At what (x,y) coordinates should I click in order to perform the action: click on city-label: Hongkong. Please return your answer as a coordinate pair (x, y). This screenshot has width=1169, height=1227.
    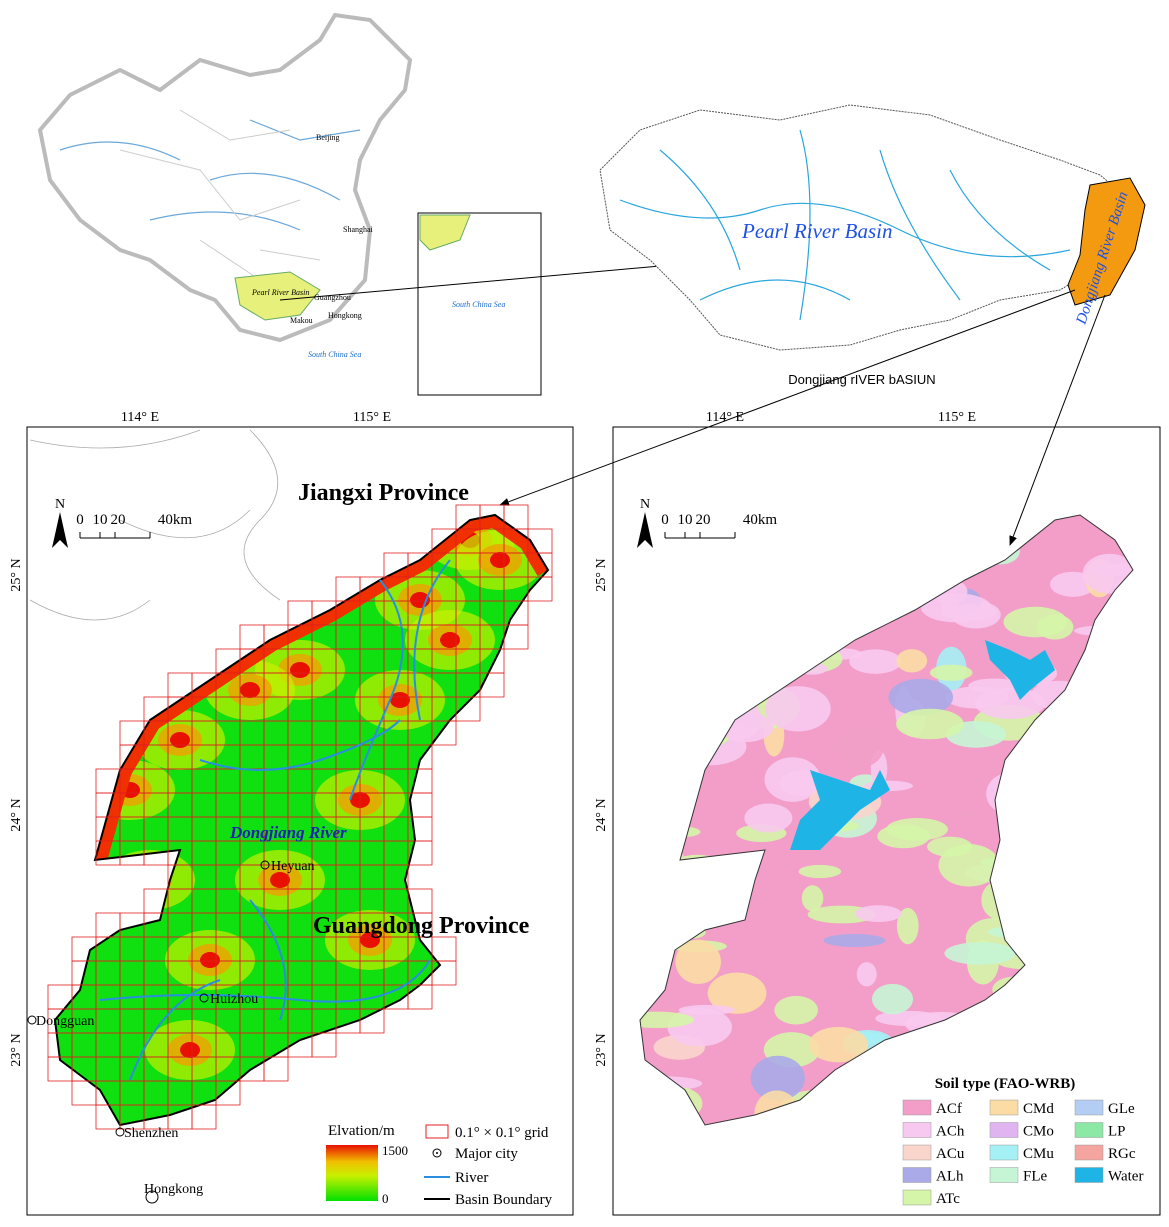
    Looking at the image, I should click on (173, 1189).